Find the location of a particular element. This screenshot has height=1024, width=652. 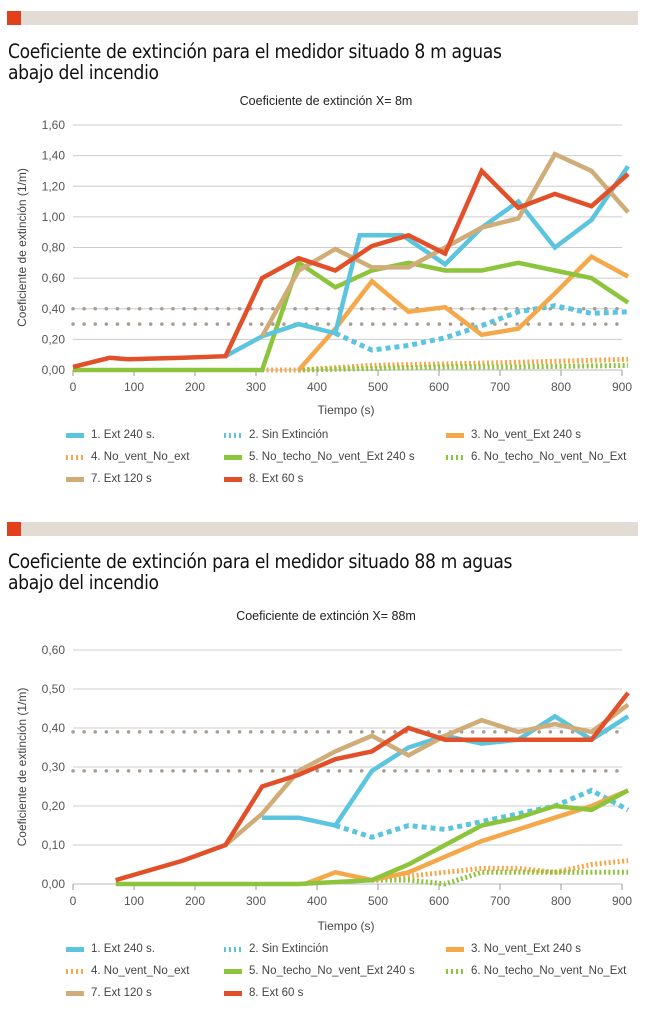

x-tick-label: 700 is located at coordinates (500, 901).